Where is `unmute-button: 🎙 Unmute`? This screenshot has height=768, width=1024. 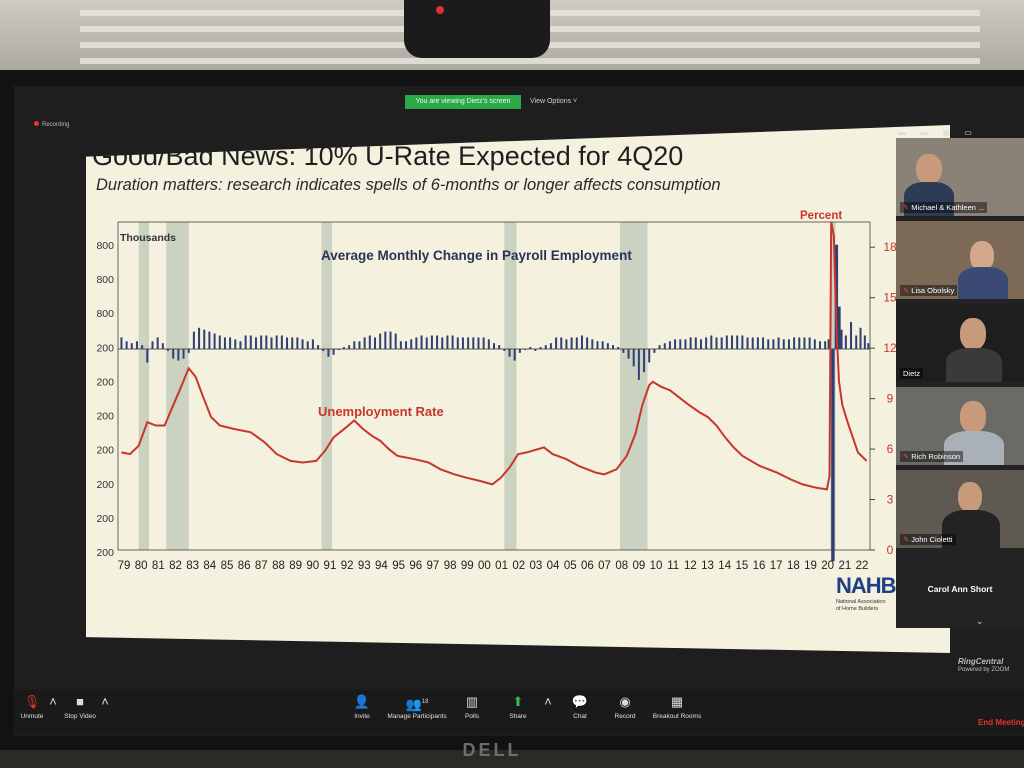
unmute-button: 🎙 Unmute is located at coordinates (32, 707).